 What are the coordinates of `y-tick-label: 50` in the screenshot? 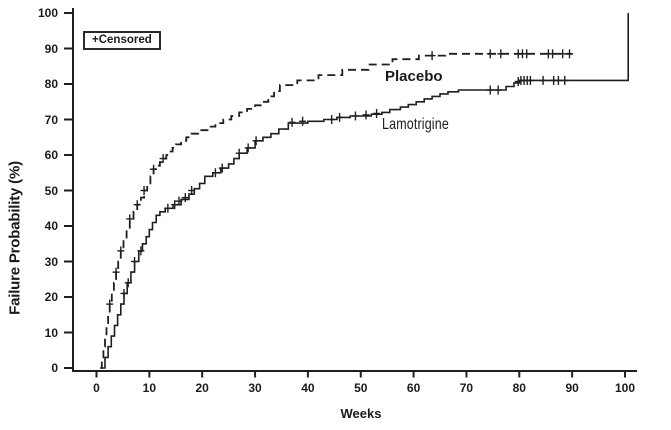 It's located at (51, 190).